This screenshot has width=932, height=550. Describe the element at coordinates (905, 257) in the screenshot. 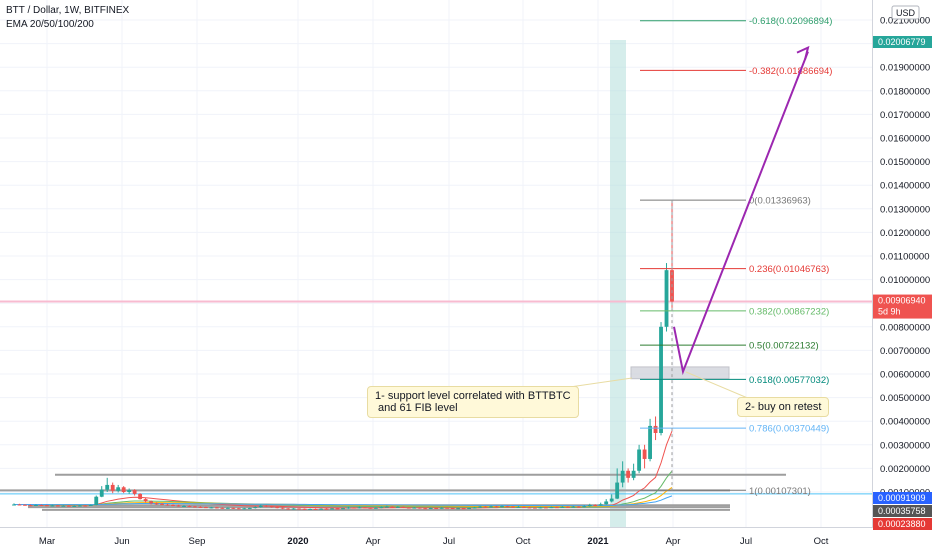

I see `y-tick-label: 0.01100000` at that location.